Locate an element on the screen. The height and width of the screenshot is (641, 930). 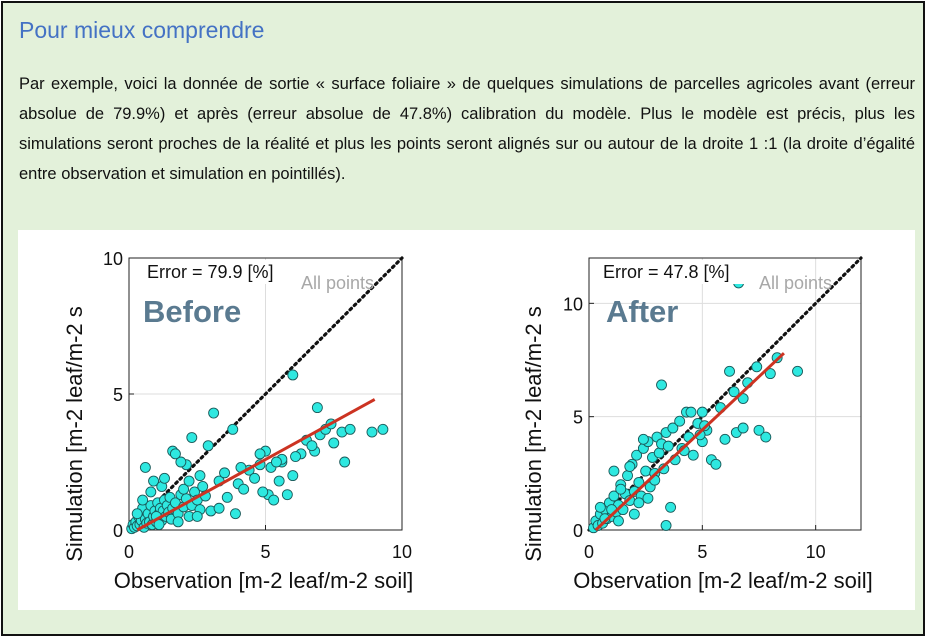
panel-label: Before is located at coordinates (192, 311).